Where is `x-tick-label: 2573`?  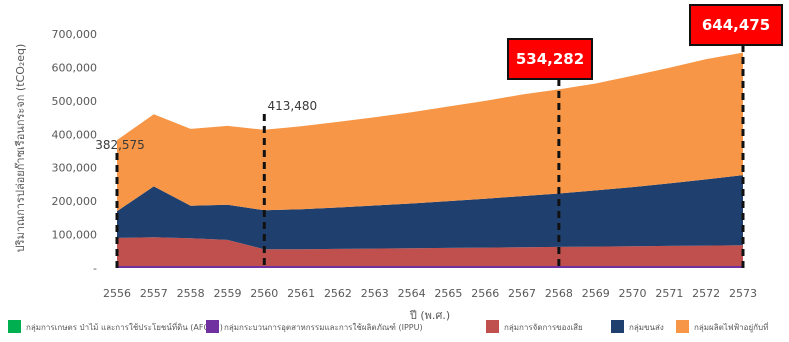
x-tick-label: 2573 is located at coordinates (743, 293).